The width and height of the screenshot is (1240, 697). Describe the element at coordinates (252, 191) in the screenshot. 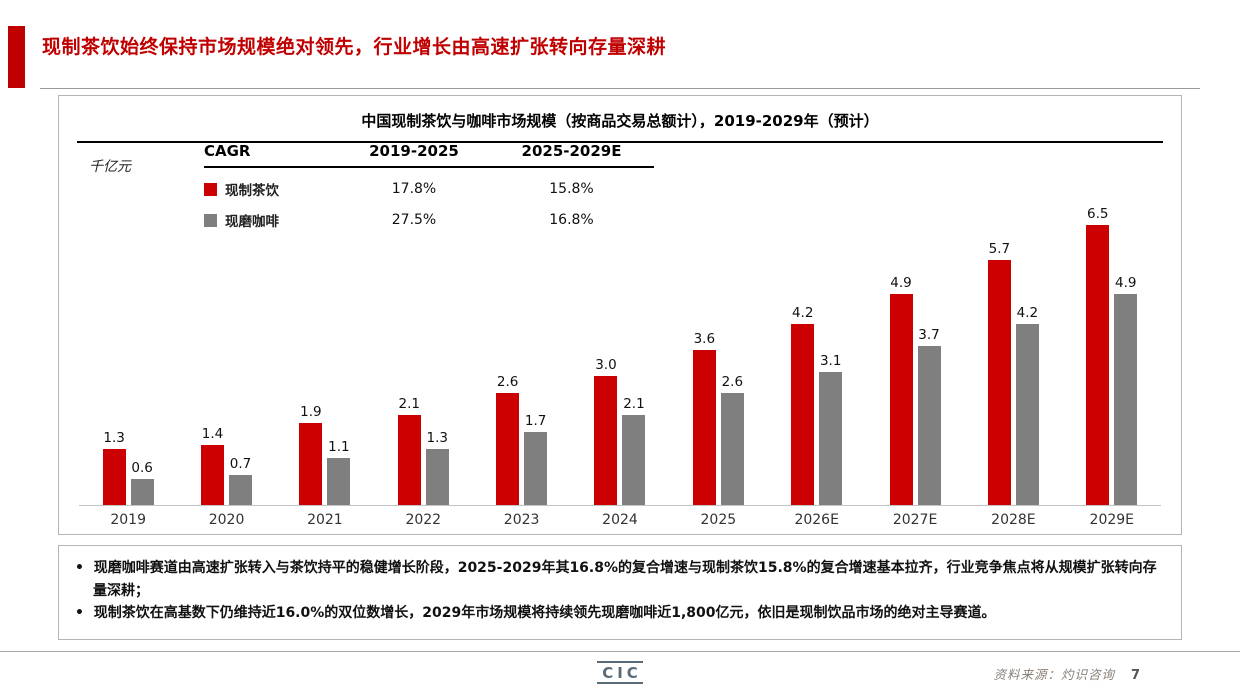

I see `legend-label: 现制茶饮` at that location.